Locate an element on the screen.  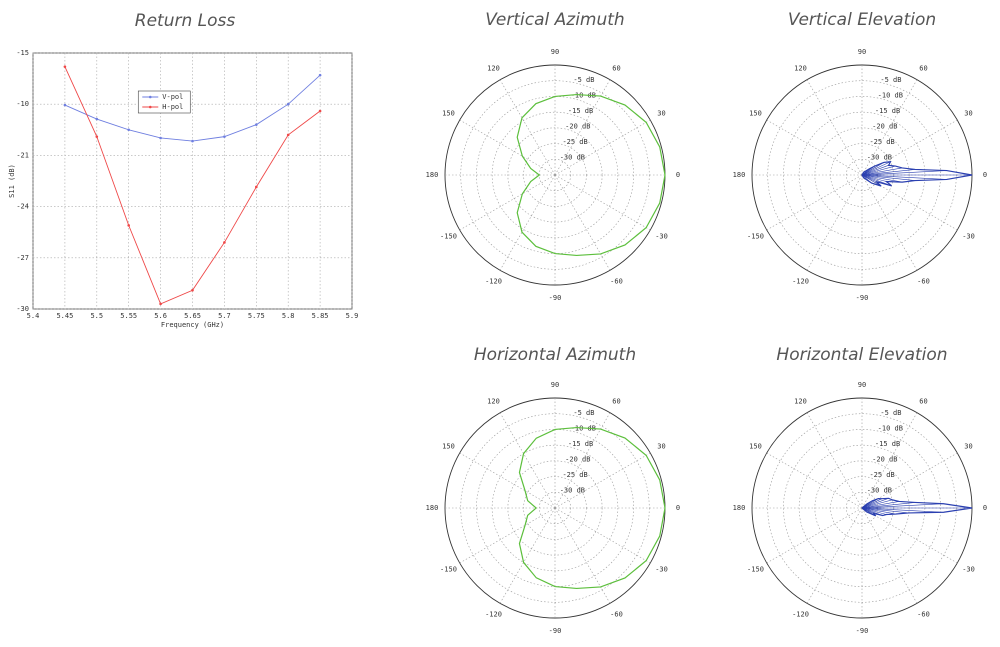
x-tick-label: 5.9 is located at coordinates (352, 316).